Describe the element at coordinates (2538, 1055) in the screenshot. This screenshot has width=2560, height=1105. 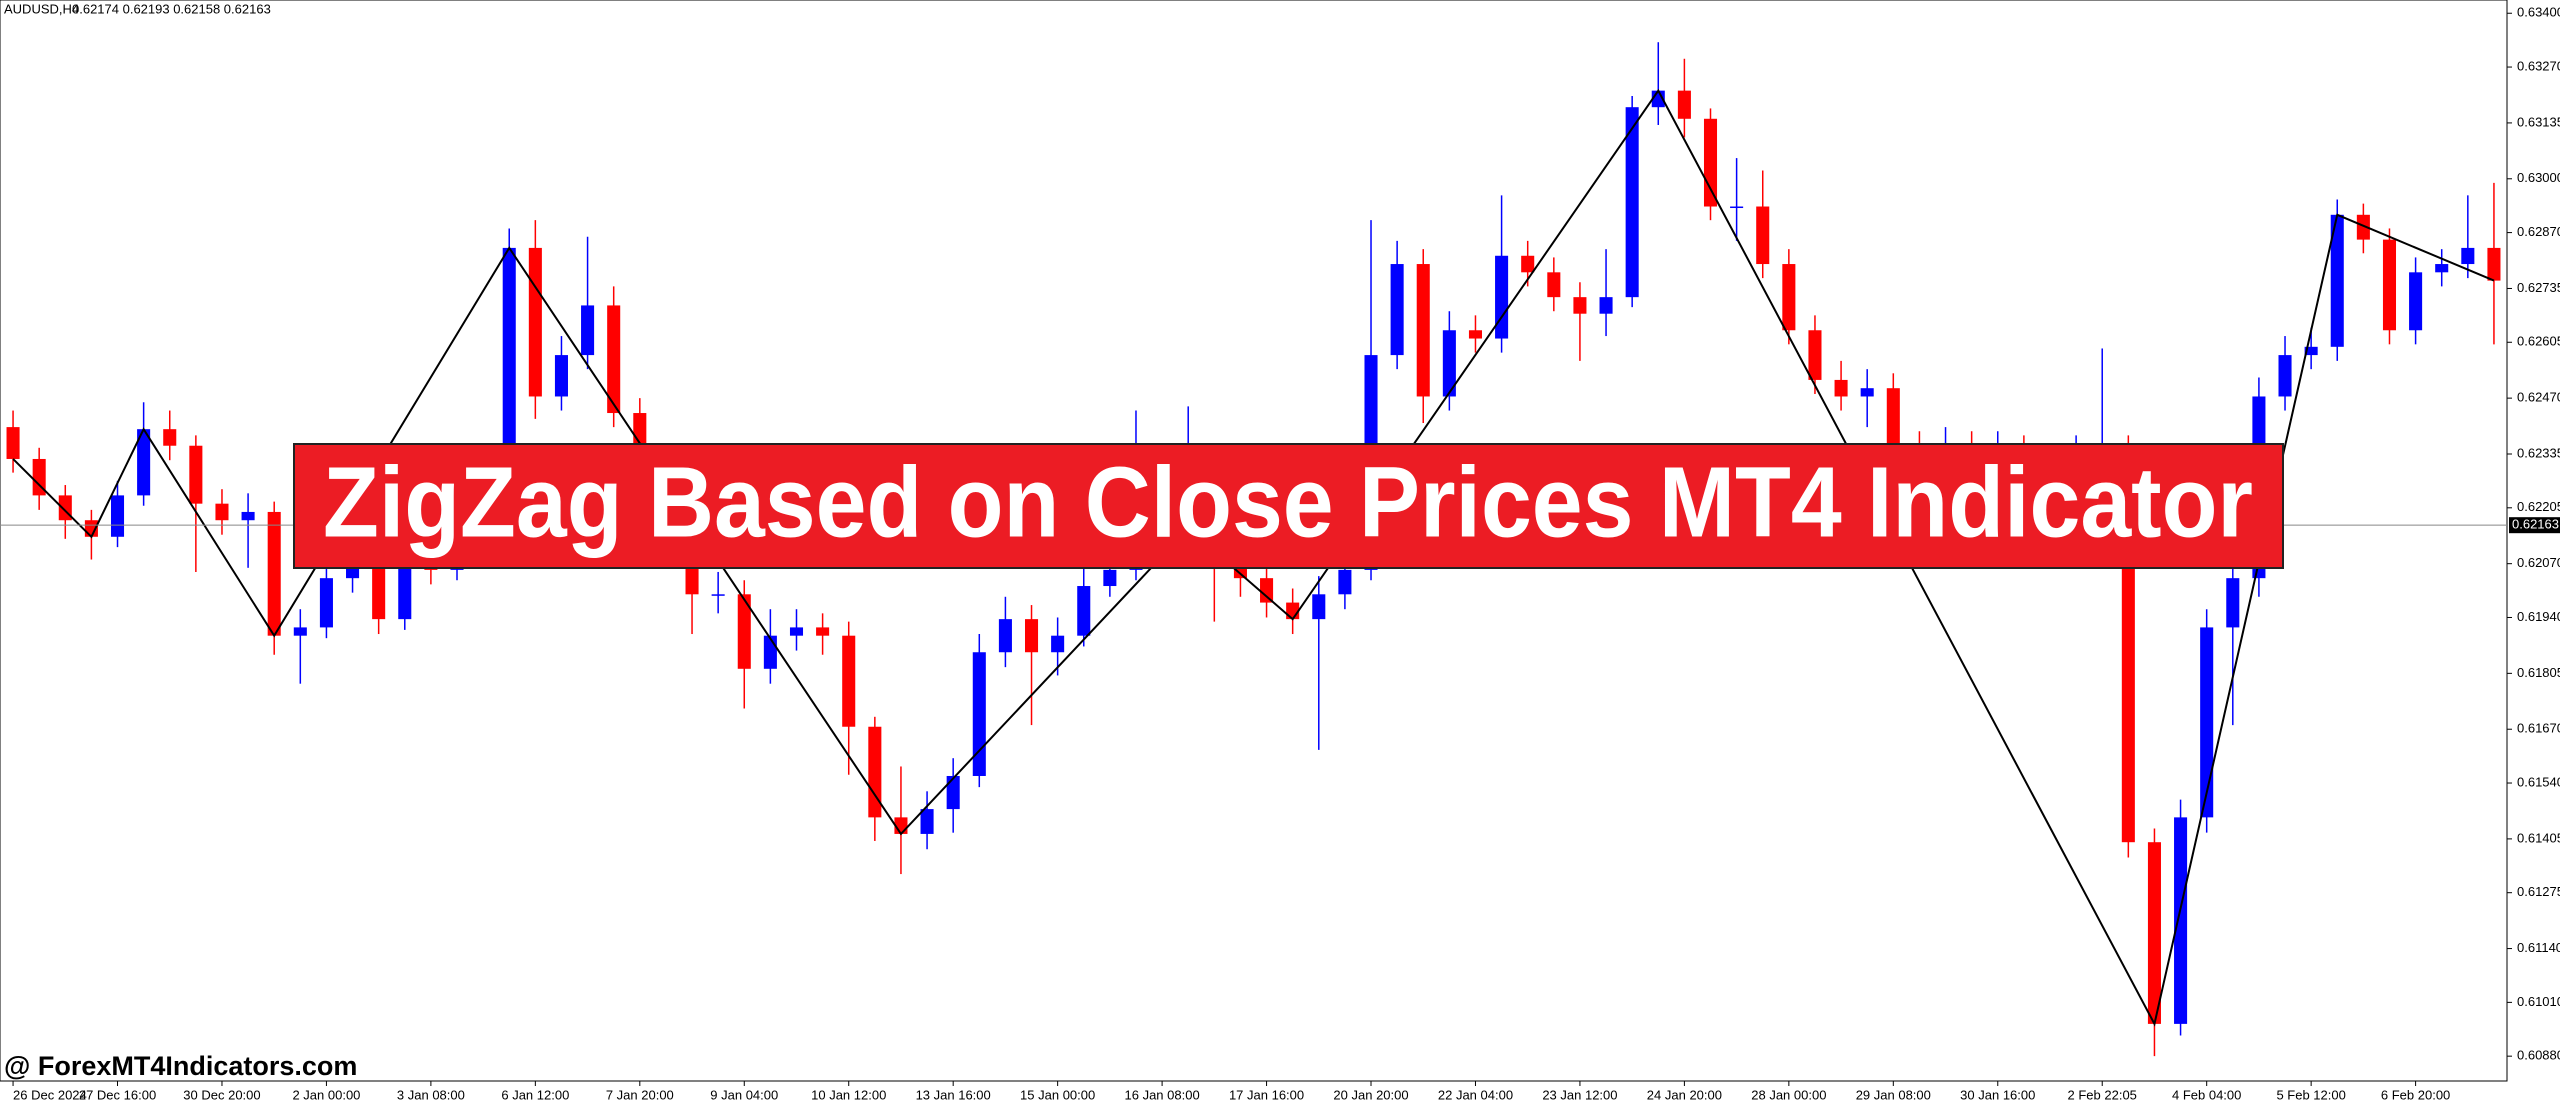
I see `y-tick-label: 0.60880` at that location.